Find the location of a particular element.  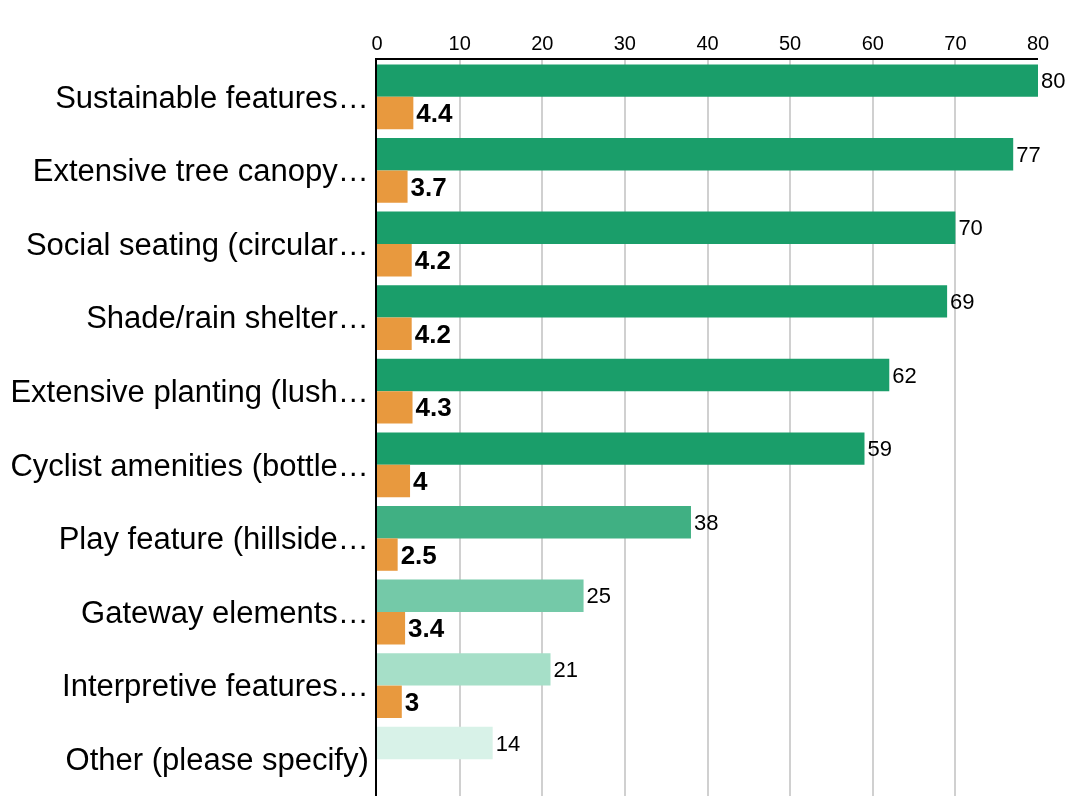

data-label: 4.4 is located at coordinates (435, 112).